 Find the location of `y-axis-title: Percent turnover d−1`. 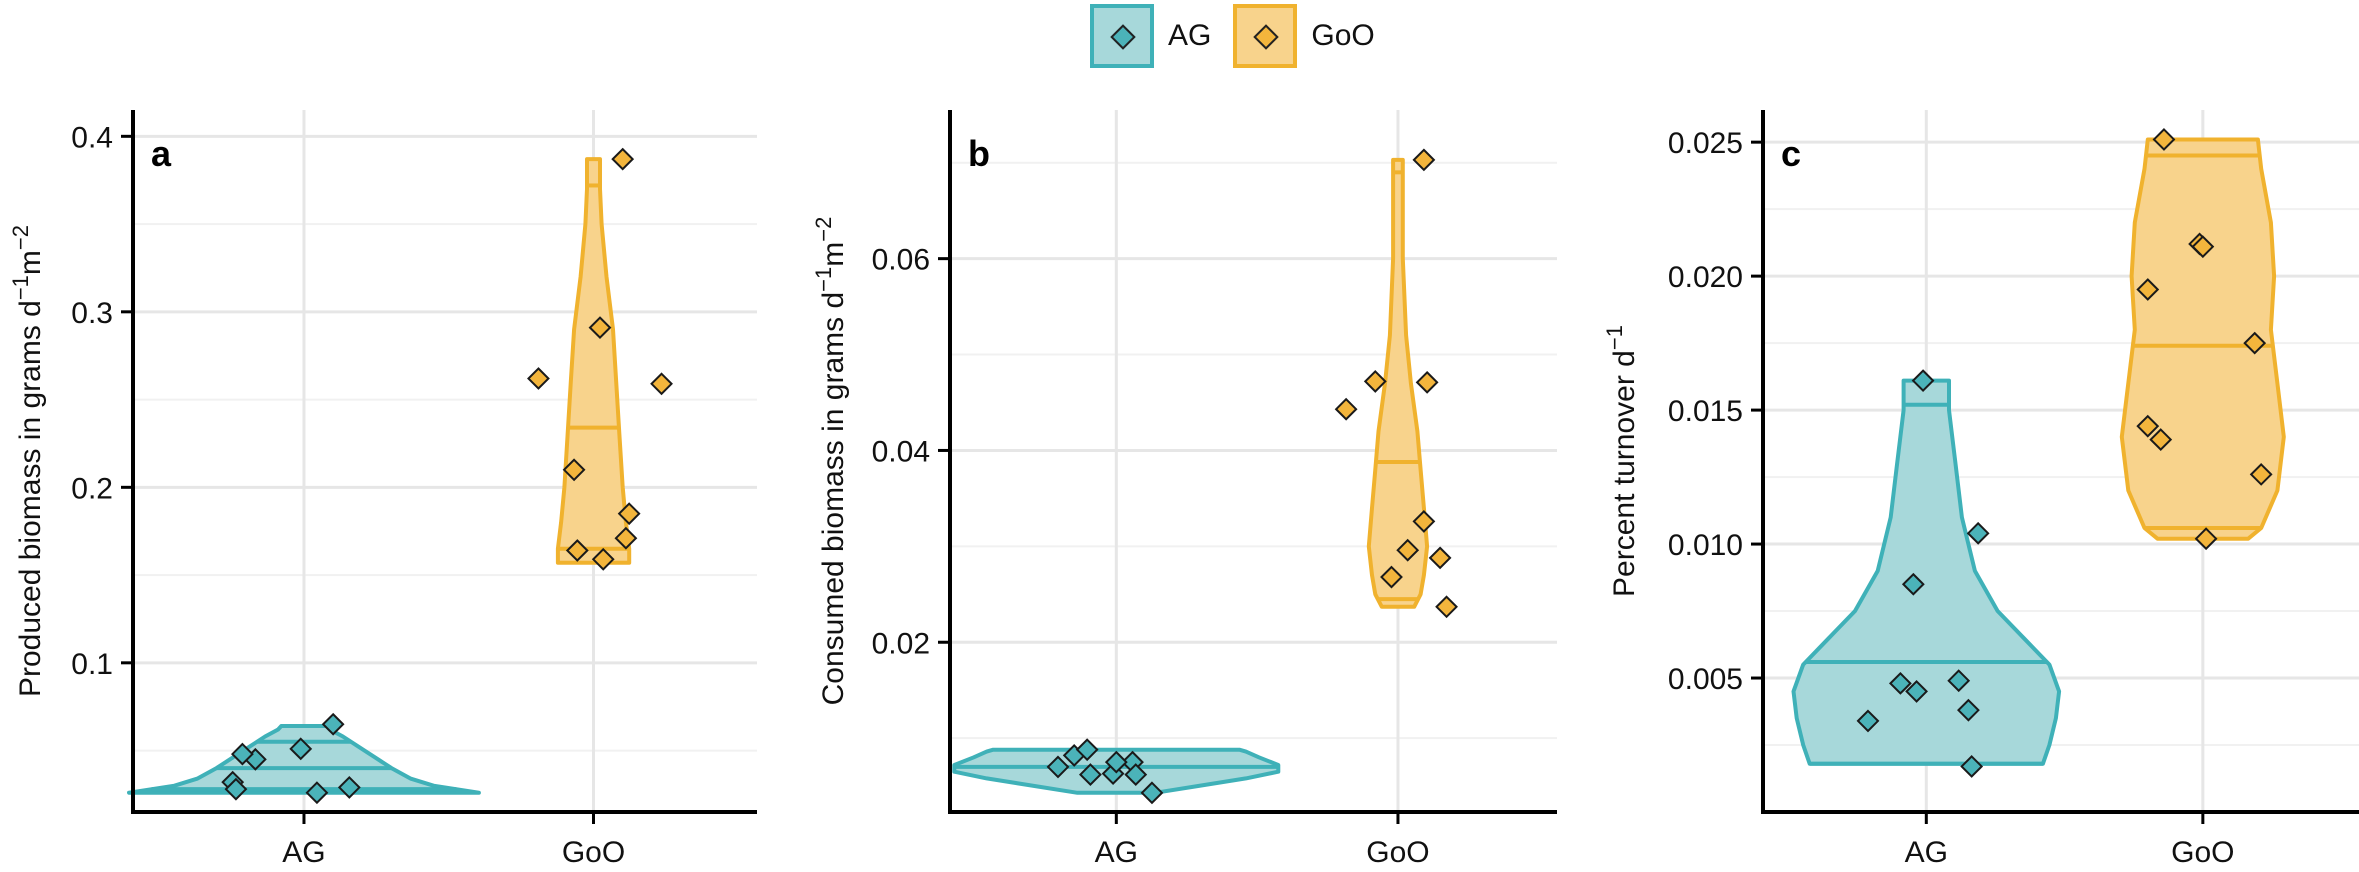

y-axis-title: Percent turnover d−1 is located at coordinates (1621, 461).